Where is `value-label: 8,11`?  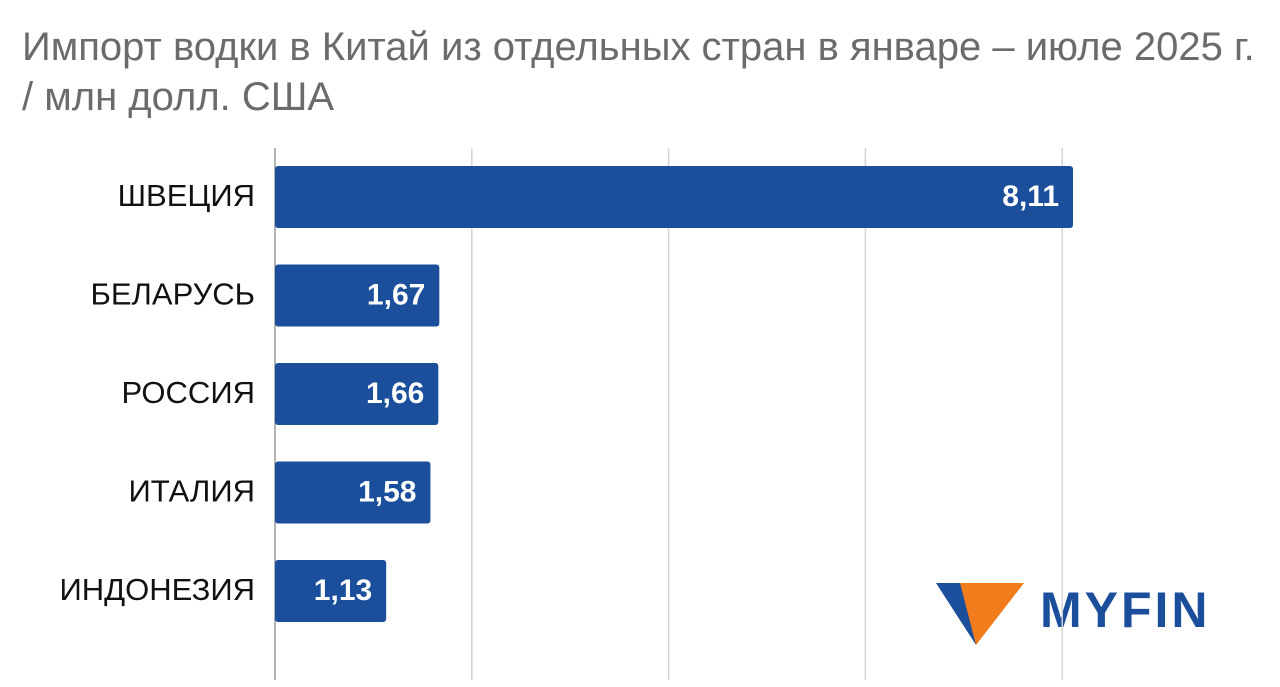
value-label: 8,11 is located at coordinates (1030, 196).